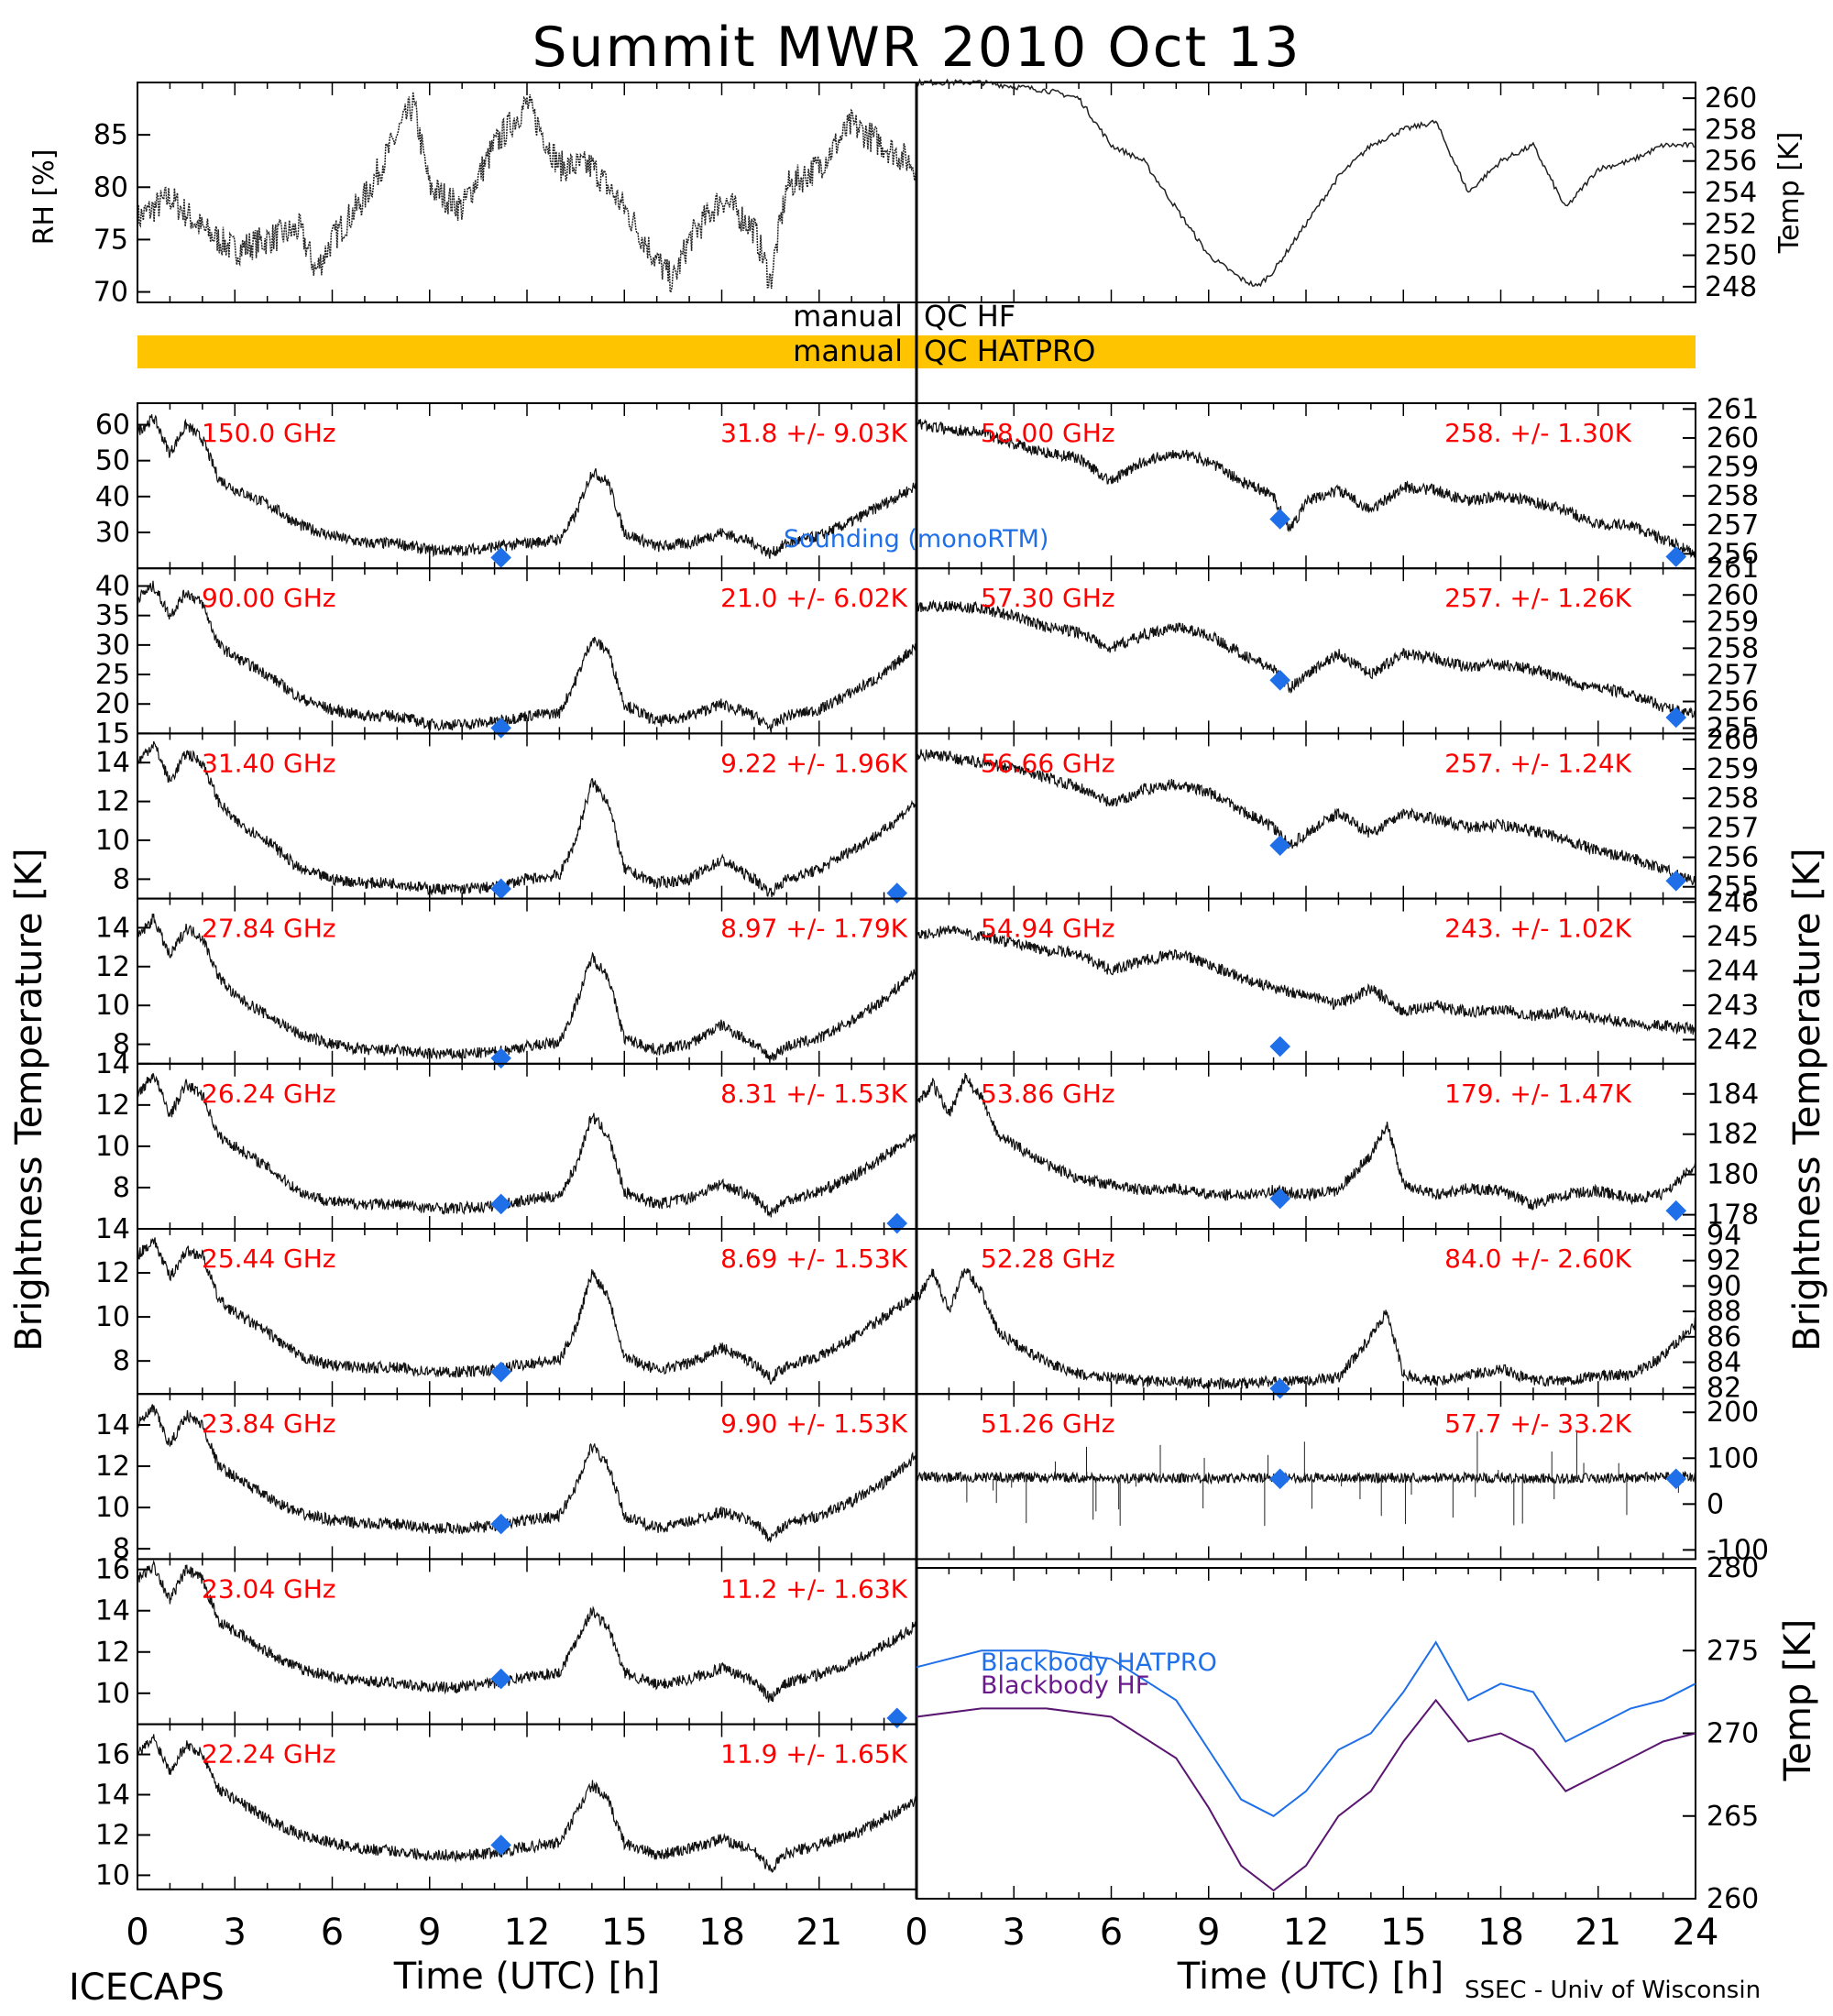 This screenshot has height=2016, width=1833. Describe the element at coordinates (1099, 1663) in the screenshot. I see `bb-hatpro-legend: Blackbody HATPRO` at that location.